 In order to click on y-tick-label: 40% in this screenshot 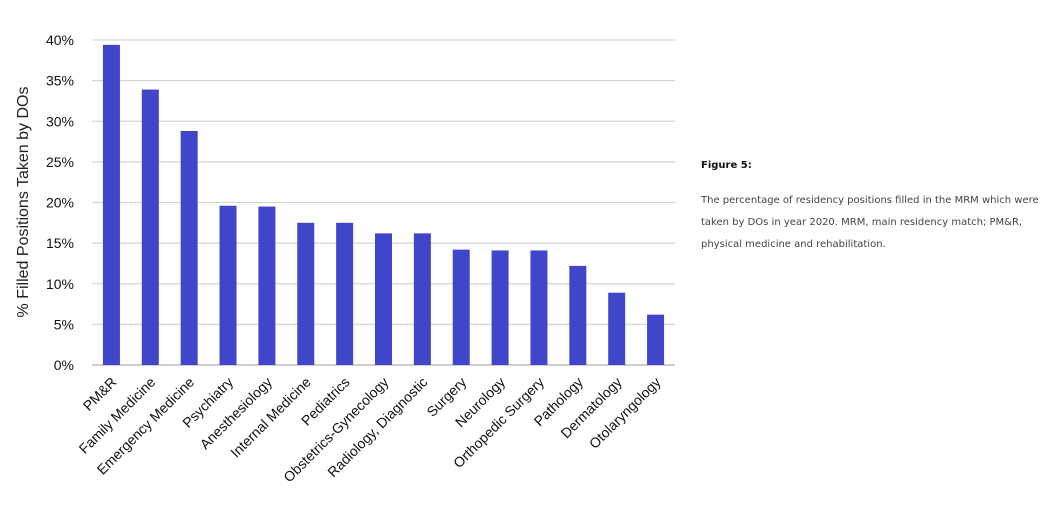, I will do `click(60, 40)`.